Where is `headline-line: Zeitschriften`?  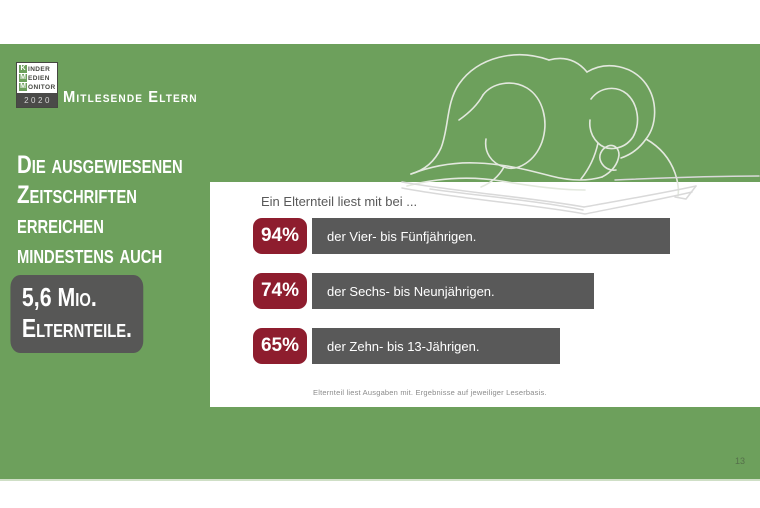 headline-line: Zeitschriften is located at coordinates (77, 195).